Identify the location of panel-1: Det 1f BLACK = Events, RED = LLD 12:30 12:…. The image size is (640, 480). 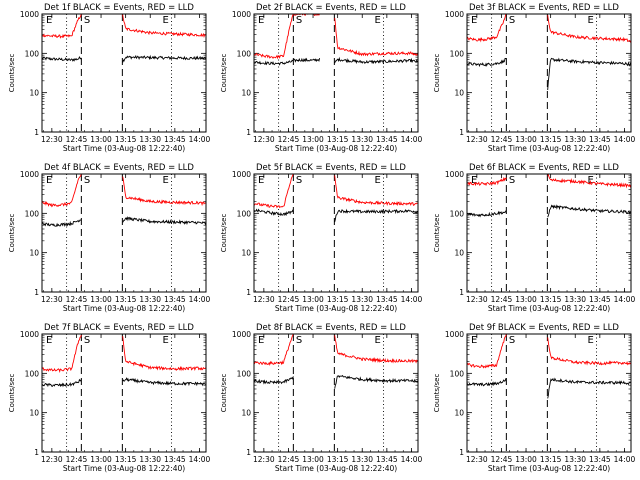
(109, 78).